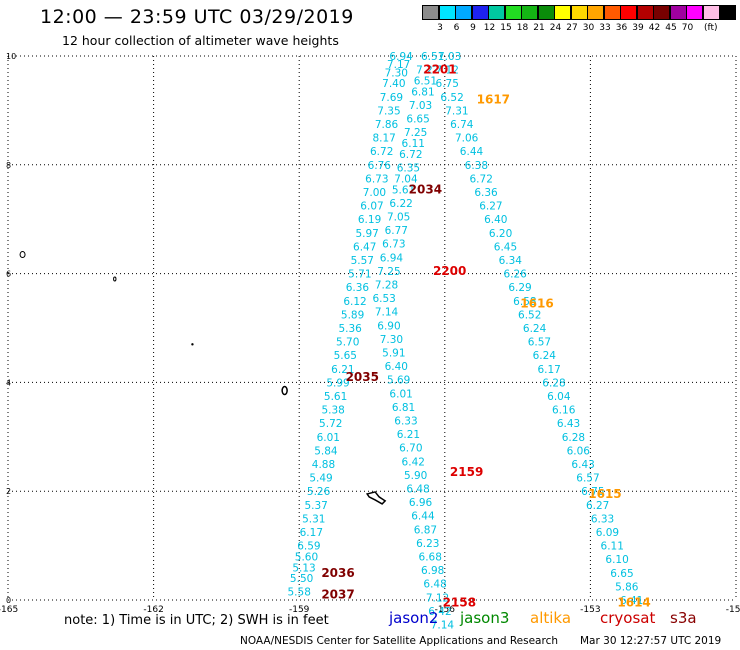 The image size is (740, 650). Describe the element at coordinates (621, 28) in the screenshot. I see `legend-label: 36` at that location.